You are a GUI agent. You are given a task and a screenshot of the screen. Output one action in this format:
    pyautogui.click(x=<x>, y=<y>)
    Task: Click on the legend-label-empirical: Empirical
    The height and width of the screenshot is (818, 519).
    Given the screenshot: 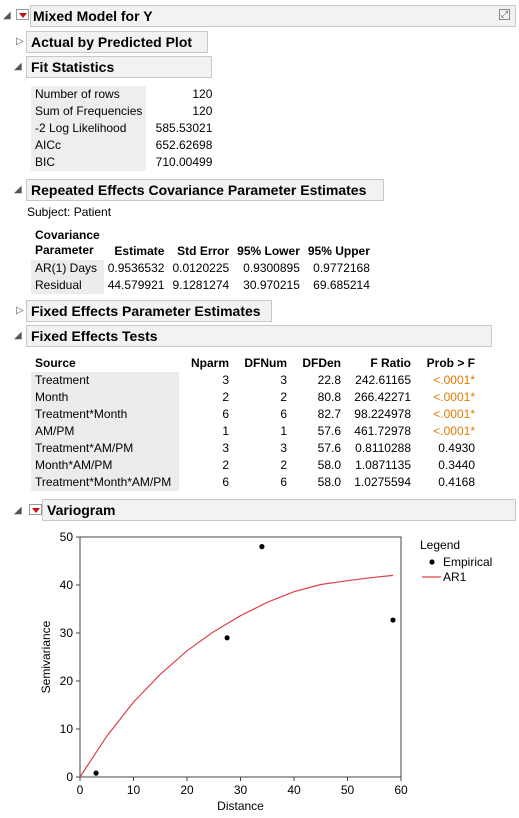 What is the action you would take?
    pyautogui.click(x=467, y=562)
    